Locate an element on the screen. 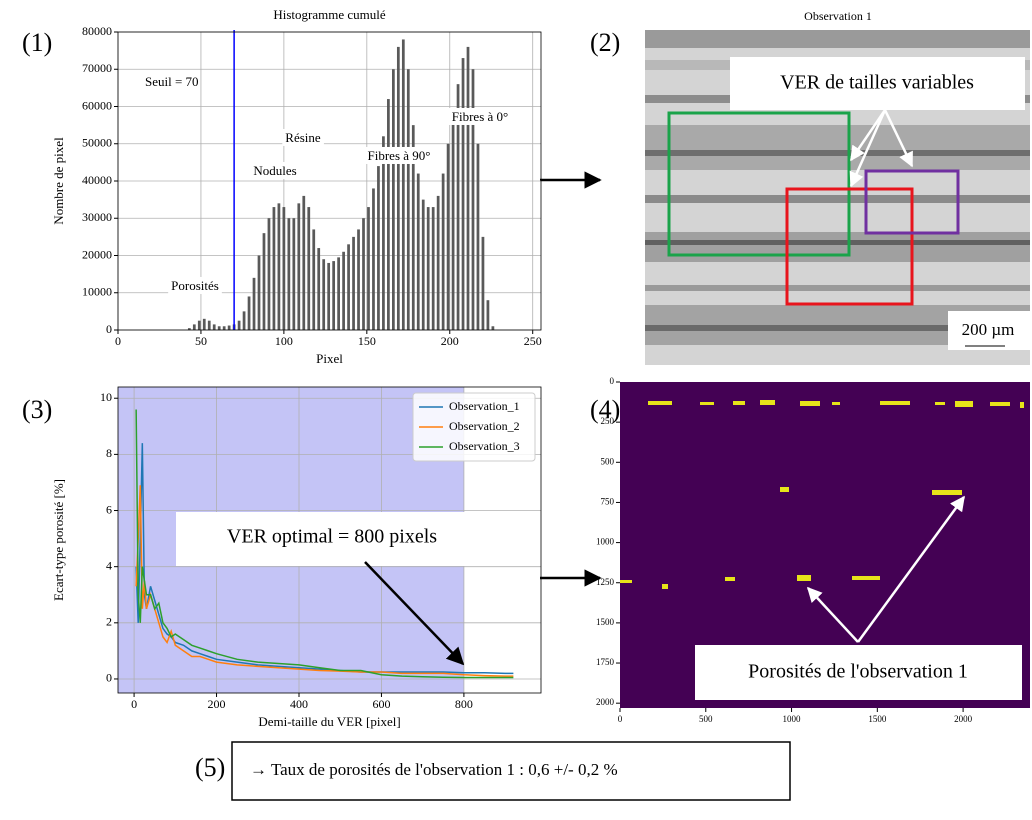 The width and height of the screenshot is (1032, 820). panel-label: (4) is located at coordinates (605, 409).